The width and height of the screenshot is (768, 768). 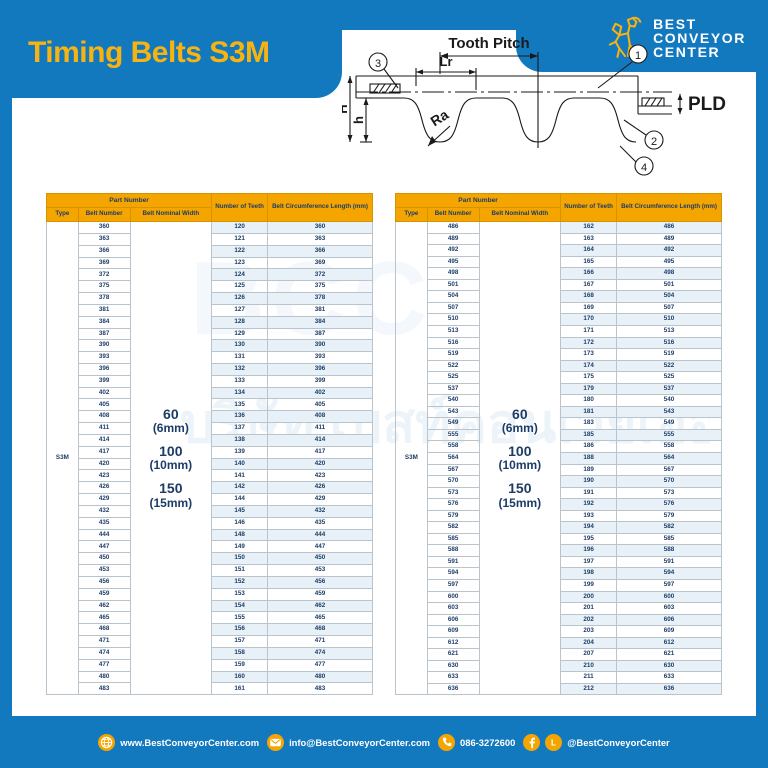 What do you see at coordinates (559, 585) in the screenshot?
I see `table-row: 597 199 597` at bounding box center [559, 585].